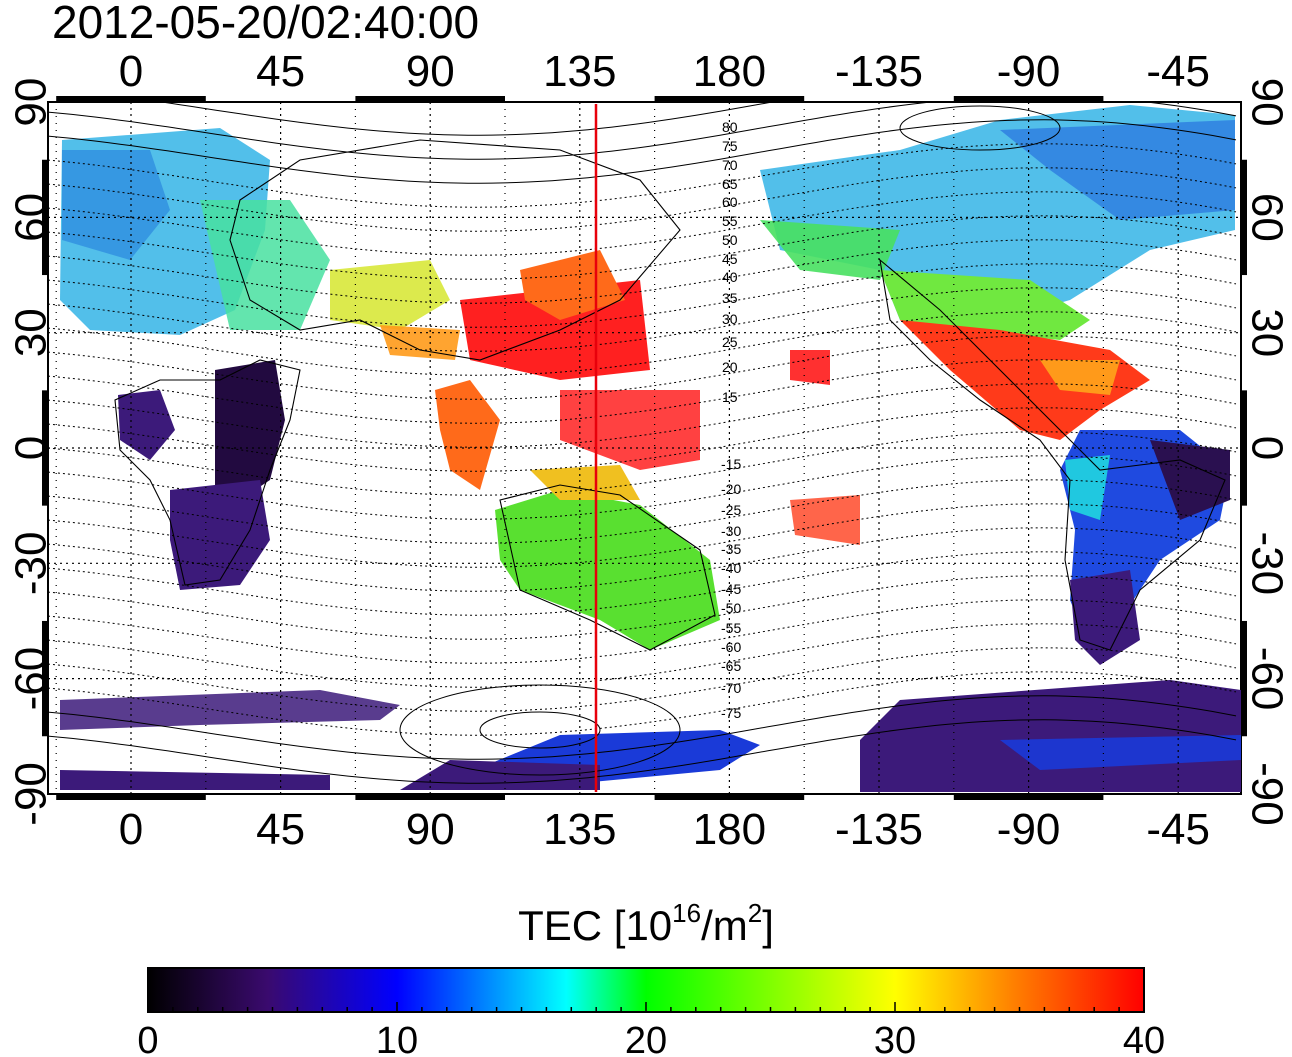 The width and height of the screenshot is (1292, 1057). Describe the element at coordinates (31, 564) in the screenshot. I see `lat-tick-left: -30` at that location.